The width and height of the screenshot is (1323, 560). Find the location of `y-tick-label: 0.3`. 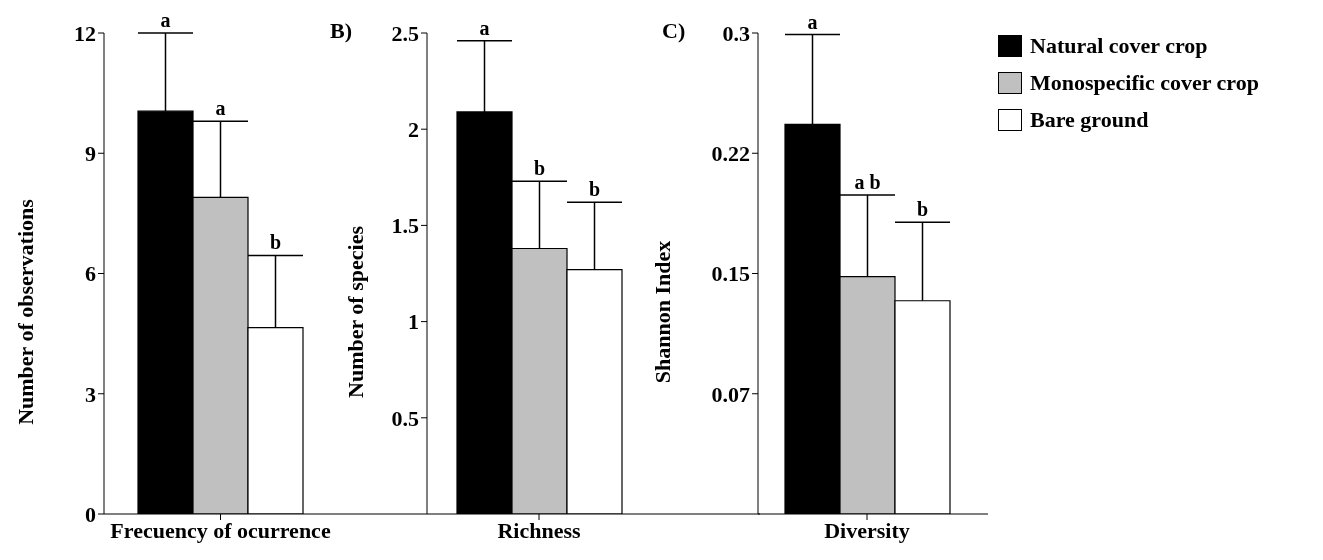

y-tick-label: 0.3 is located at coordinates (736, 33).